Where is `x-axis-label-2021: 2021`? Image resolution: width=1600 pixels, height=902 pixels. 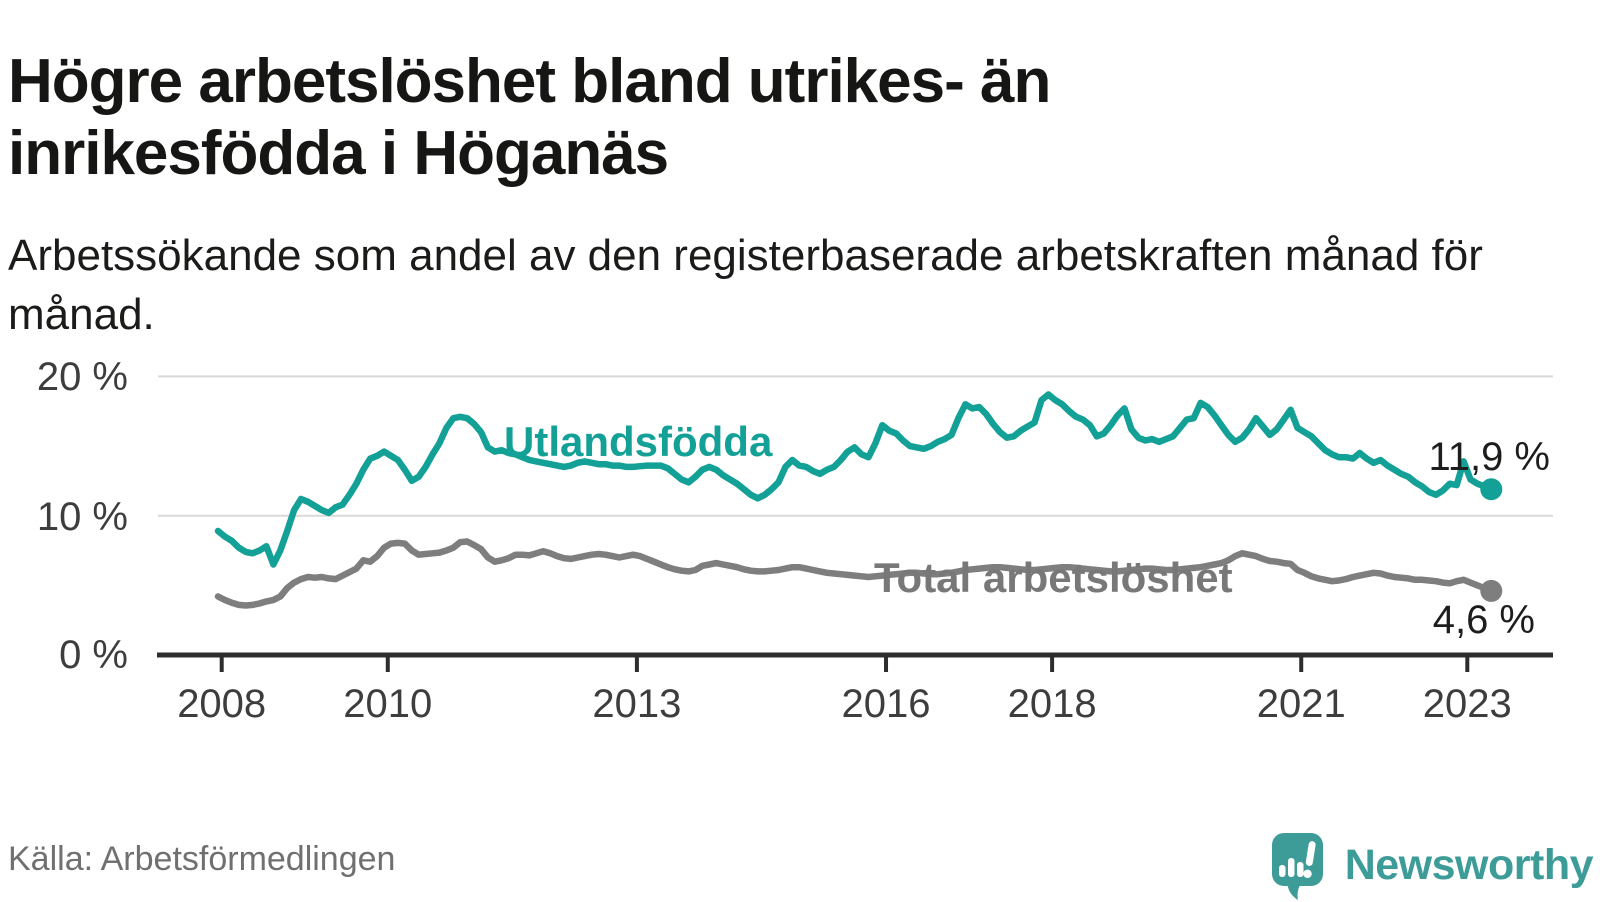
x-axis-label-2021: 2021 is located at coordinates (1301, 704).